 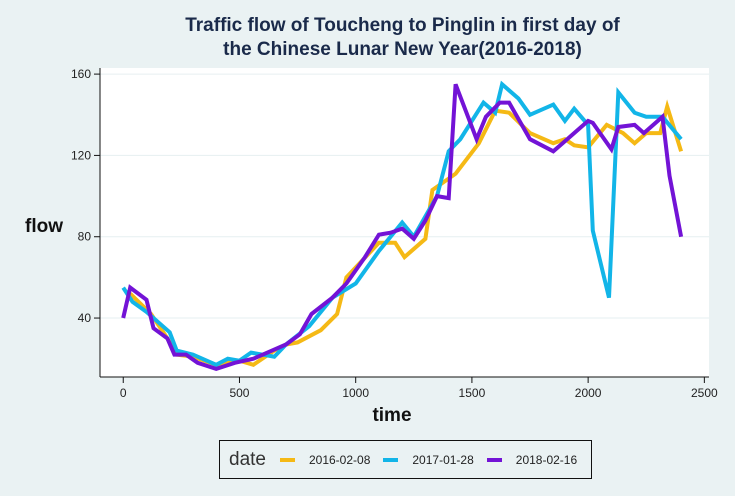 I want to click on legend-label-2018: 2018-02-16, so click(x=546, y=459).